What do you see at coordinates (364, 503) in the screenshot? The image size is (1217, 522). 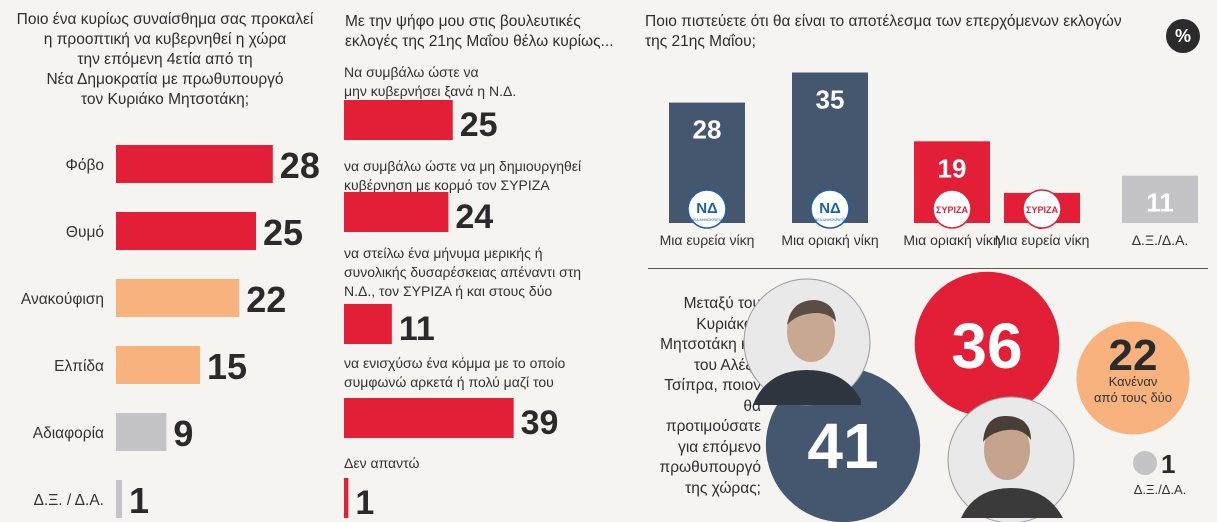 I see `vote-intent-value-label: 1` at bounding box center [364, 503].